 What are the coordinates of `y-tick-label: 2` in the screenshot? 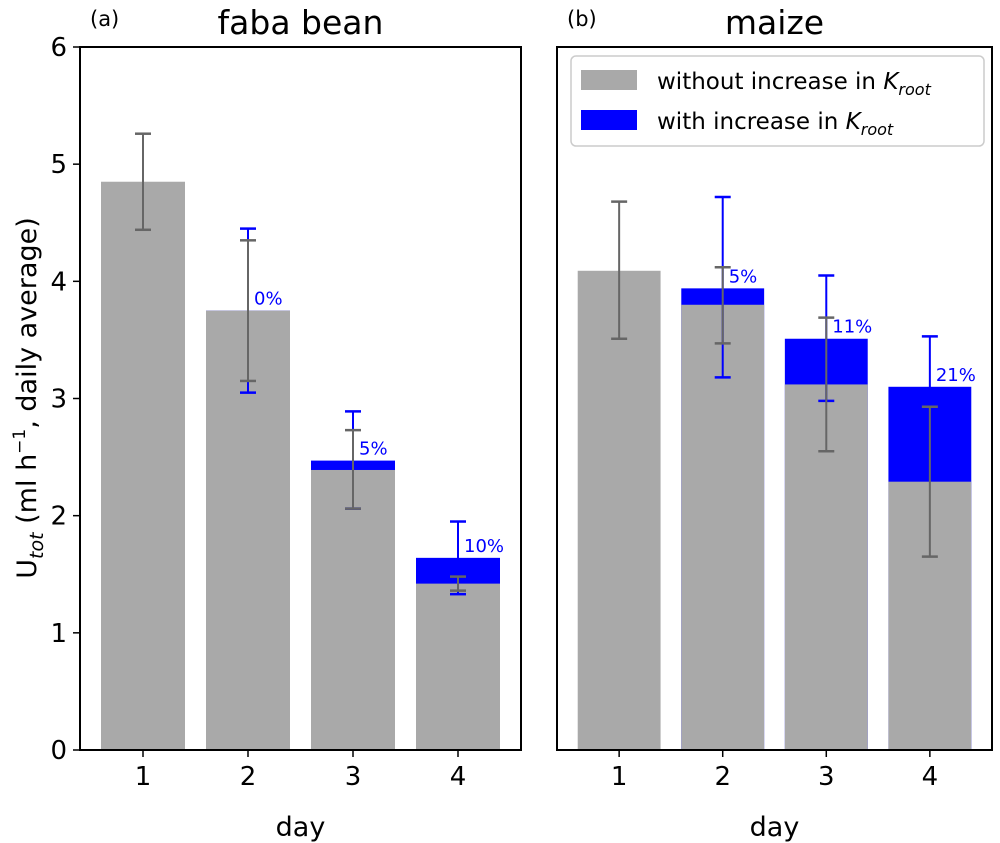 It's located at (58, 517).